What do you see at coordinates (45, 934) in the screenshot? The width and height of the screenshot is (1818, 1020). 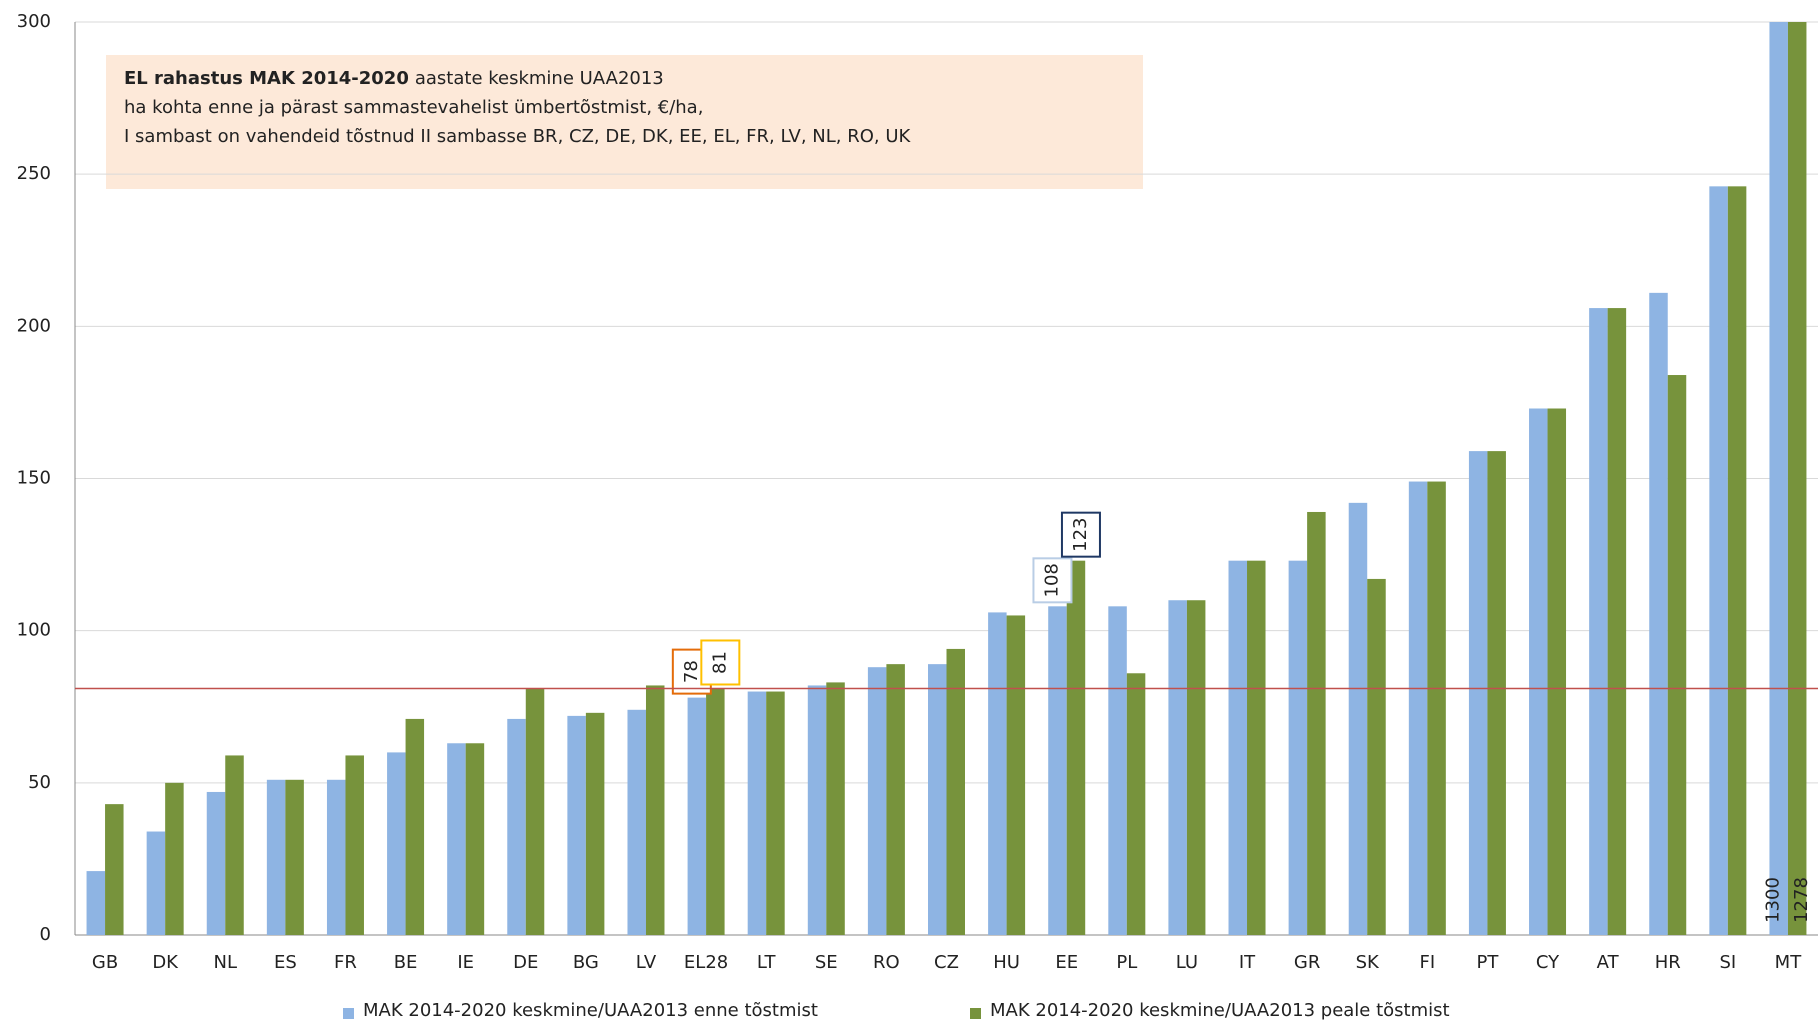 I see `y-tick-label: 0` at bounding box center [45, 934].